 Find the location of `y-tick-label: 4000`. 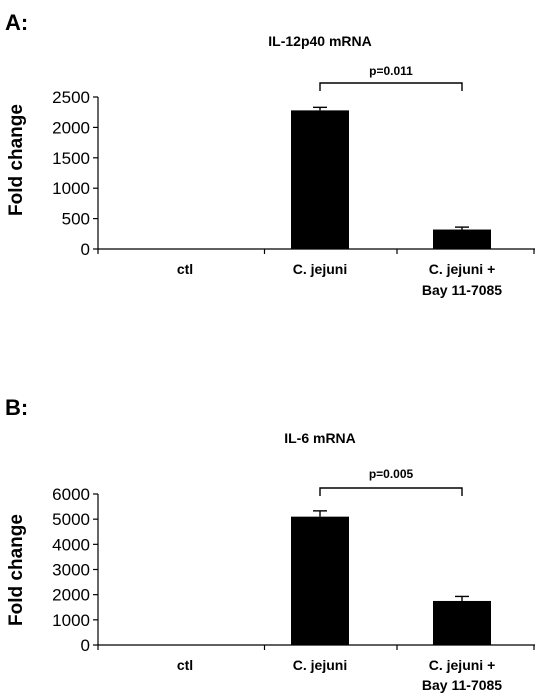

y-tick-label: 4000 is located at coordinates (71, 544).